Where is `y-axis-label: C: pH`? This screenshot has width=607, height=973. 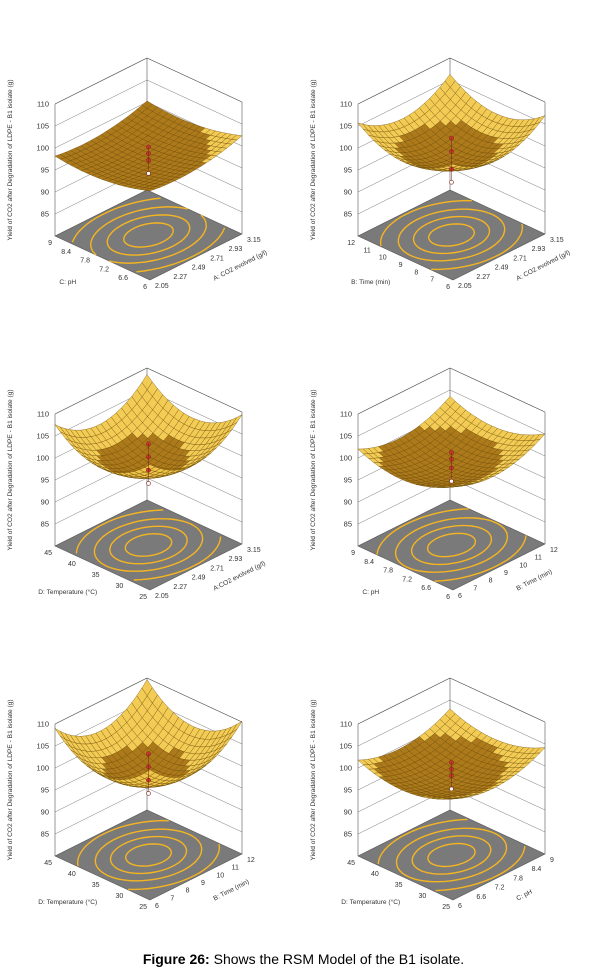 y-axis-label: C: pH is located at coordinates (370, 592).